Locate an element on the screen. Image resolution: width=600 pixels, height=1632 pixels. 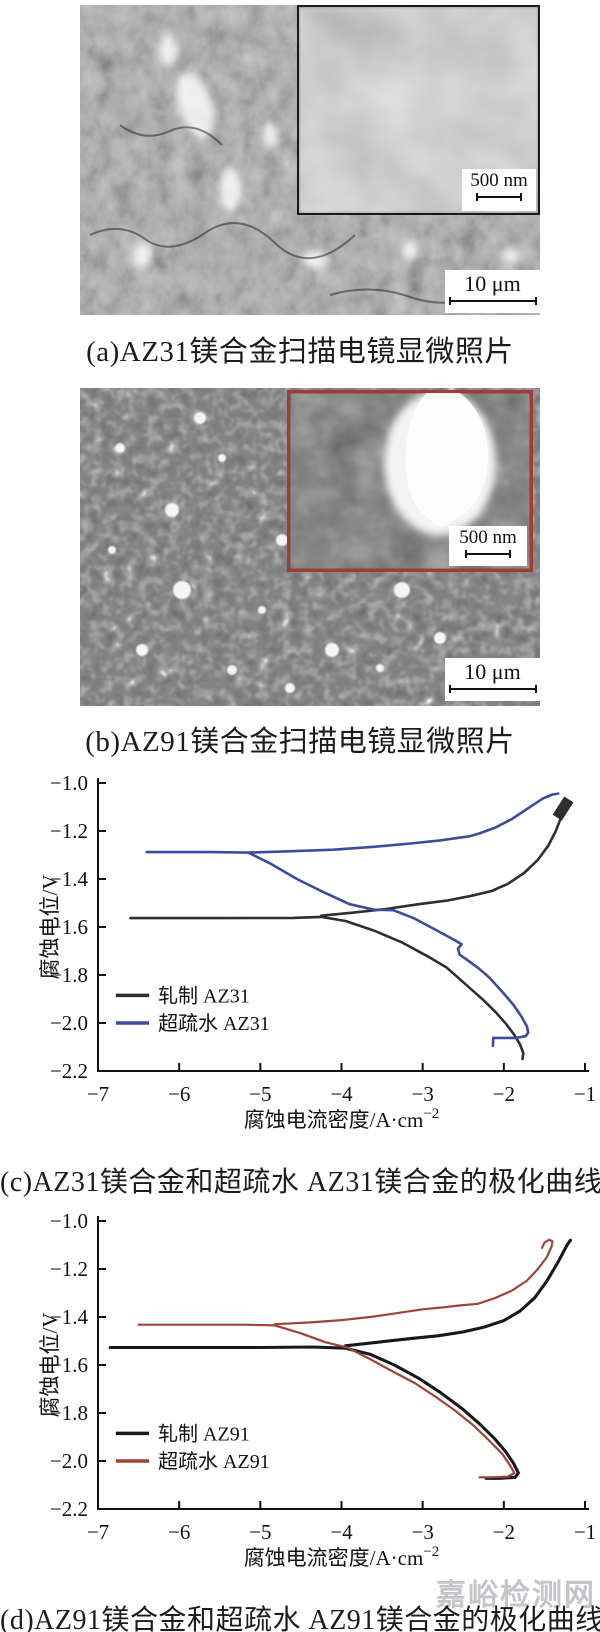
scalebar-500nm-b: 500 nm is located at coordinates (488, 546).